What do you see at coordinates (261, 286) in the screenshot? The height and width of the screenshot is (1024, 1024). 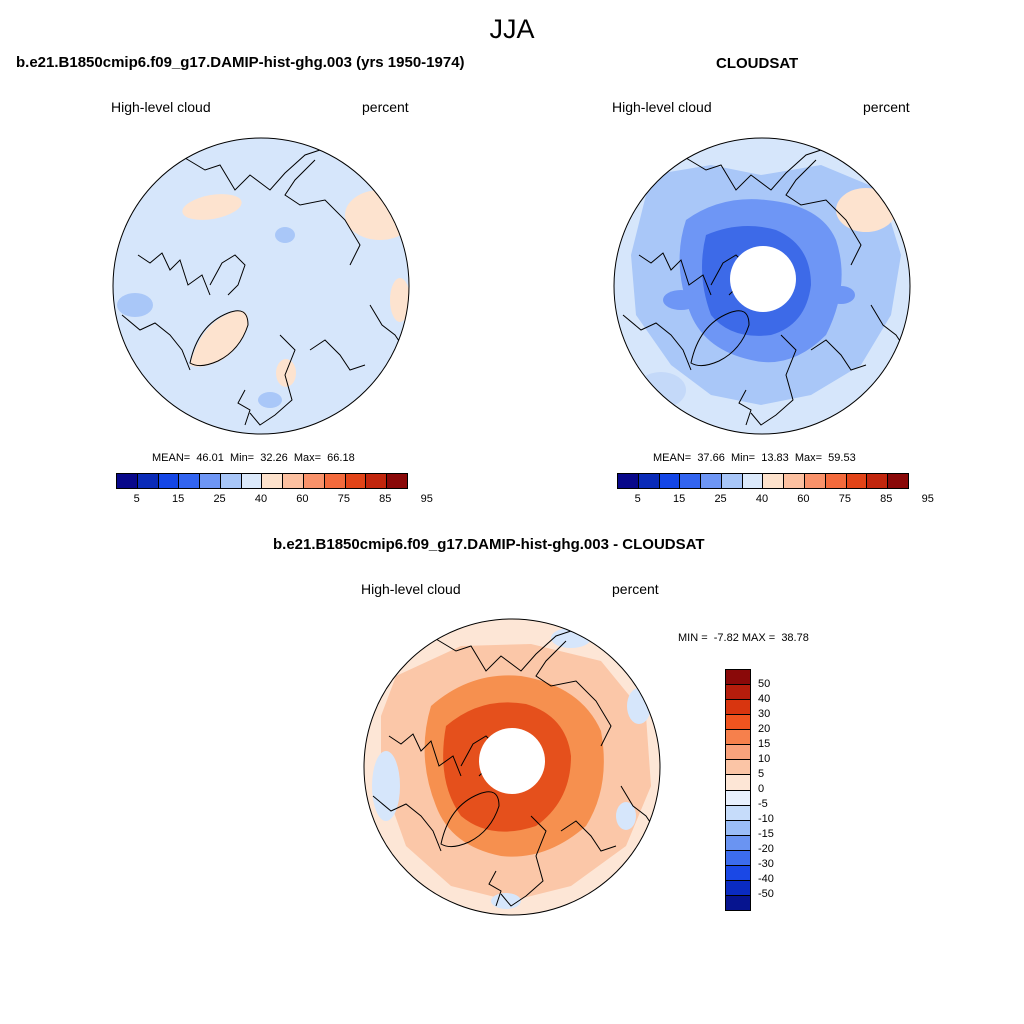 I see `panel-1-map` at bounding box center [261, 286].